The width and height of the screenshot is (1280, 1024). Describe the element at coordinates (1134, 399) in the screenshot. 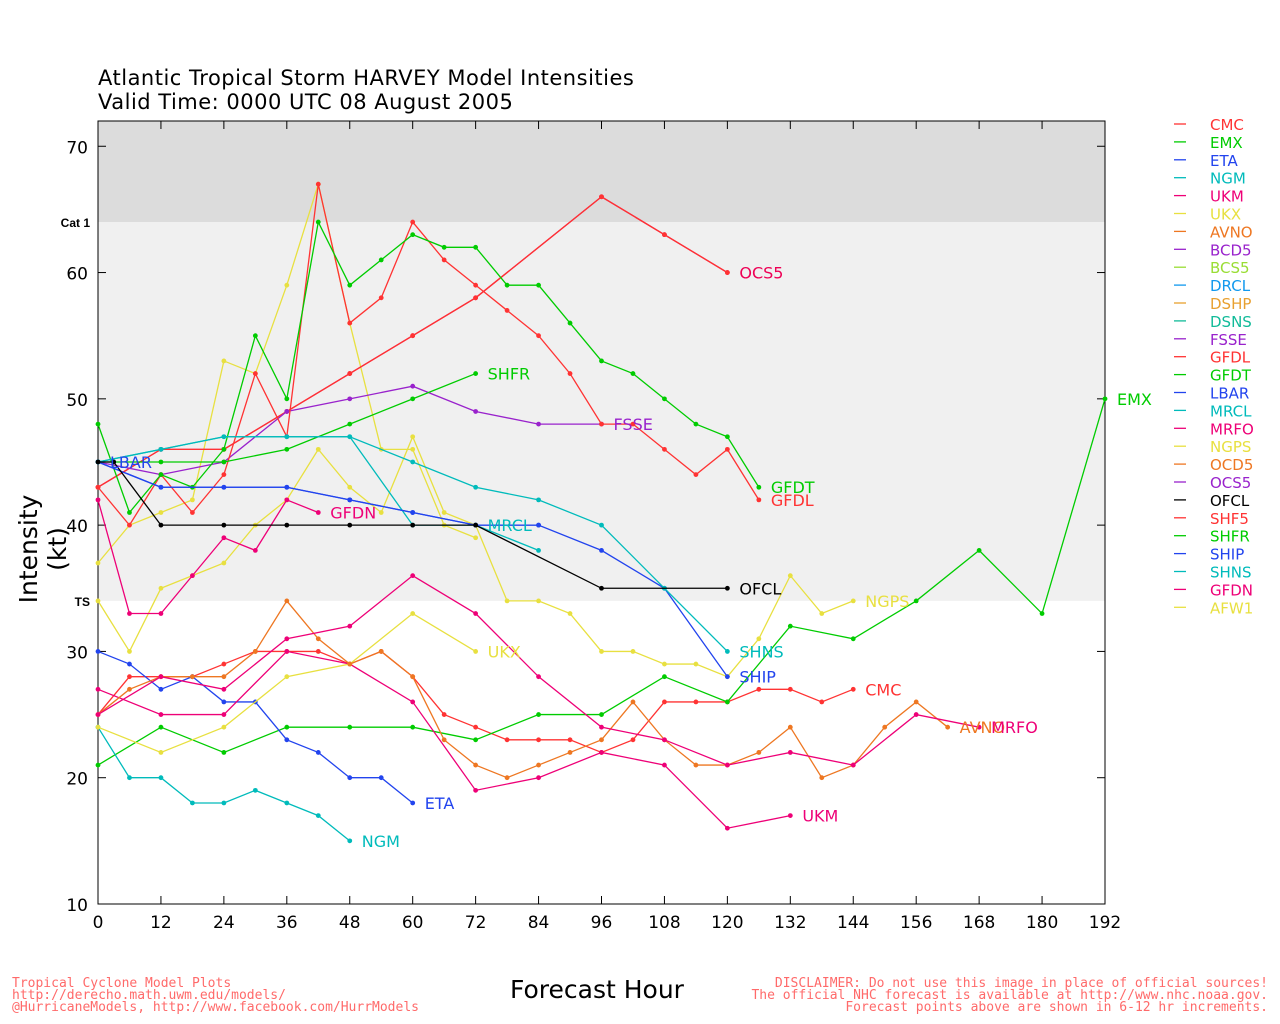

I see `series-label-emx: EMX` at that location.